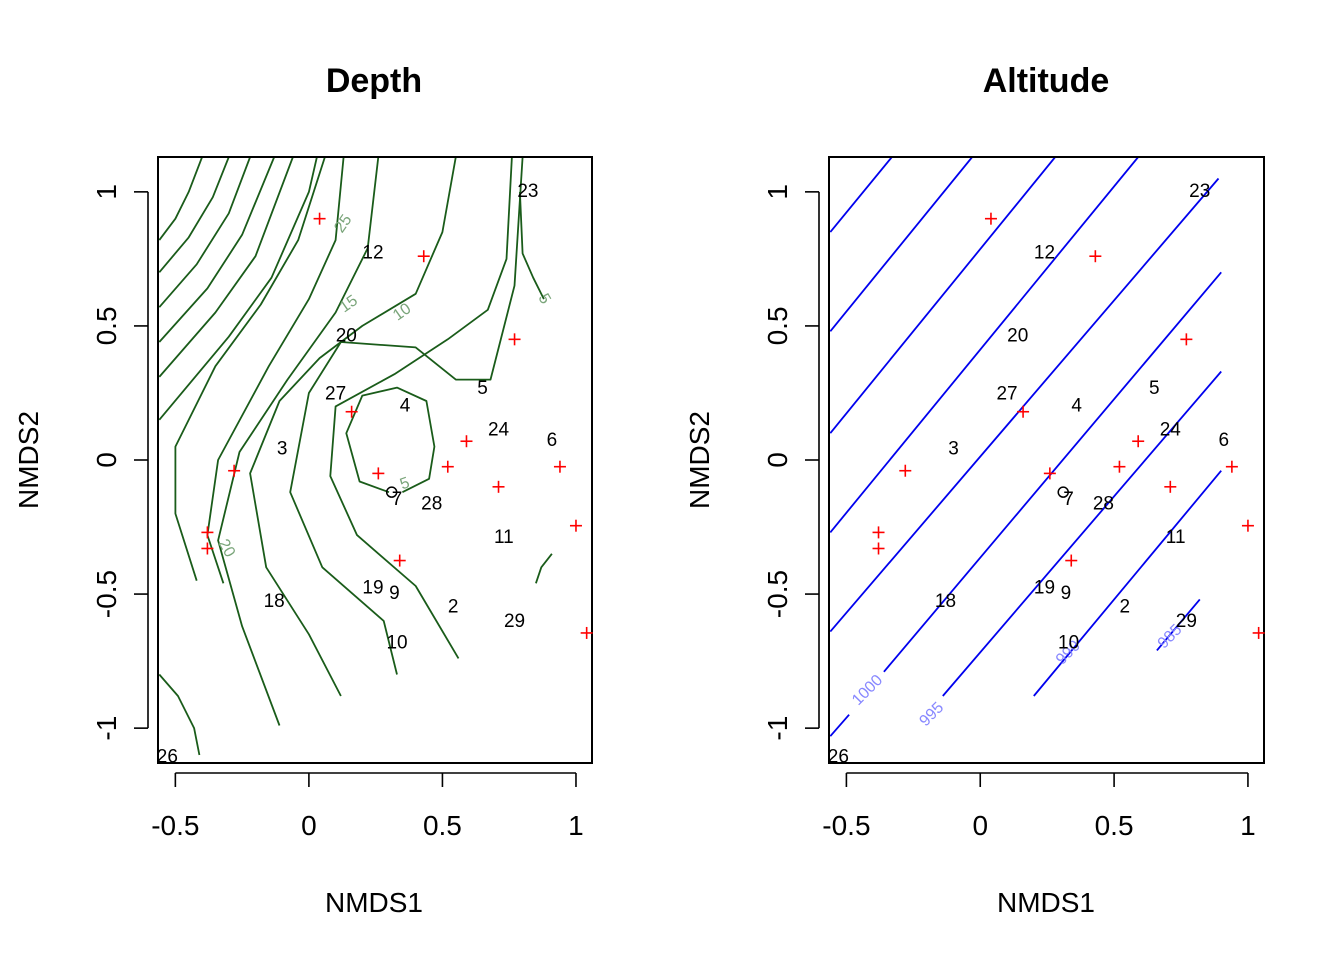 This screenshot has width=1344, height=960. I want to click on contour-label: 20, so click(227, 548).